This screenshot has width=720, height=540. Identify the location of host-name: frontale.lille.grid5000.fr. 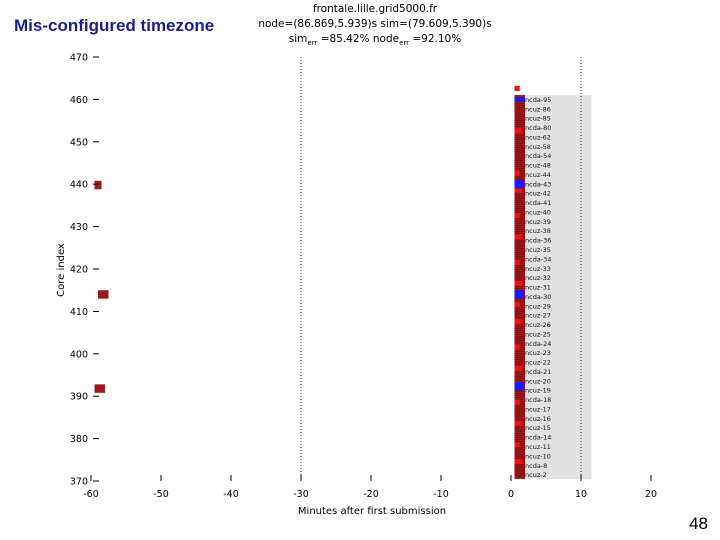
(375, 9).